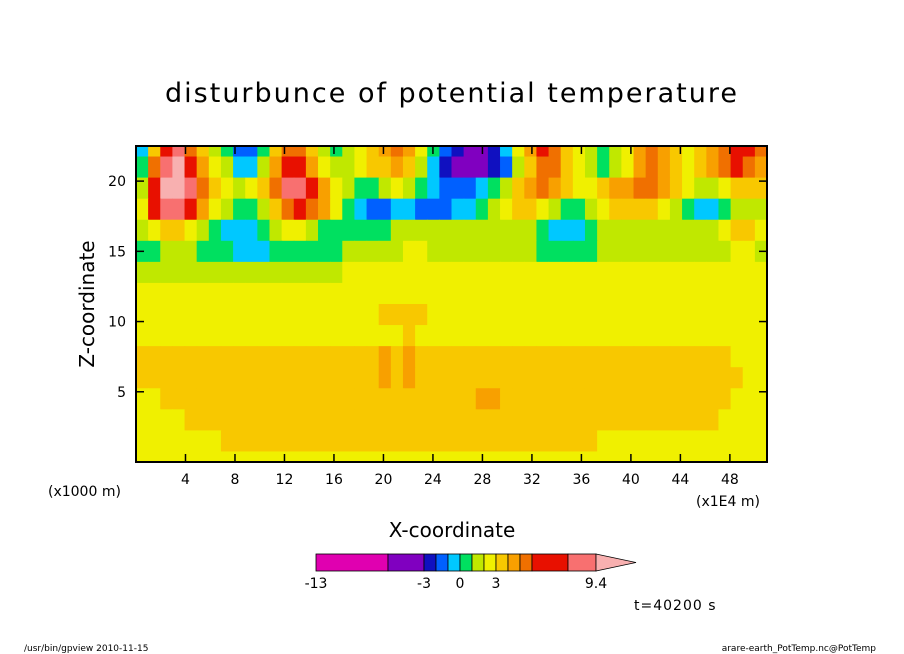  What do you see at coordinates (87, 303) in the screenshot?
I see `y-axis-label: Z-coordinate` at bounding box center [87, 303].